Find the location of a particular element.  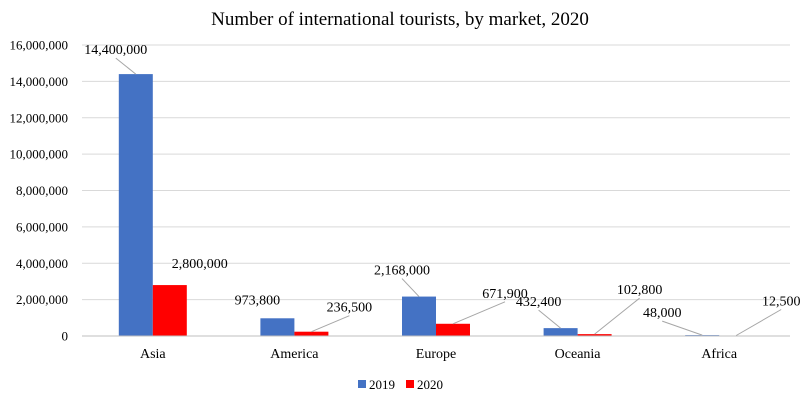

bar-2020-america is located at coordinates (311, 333).